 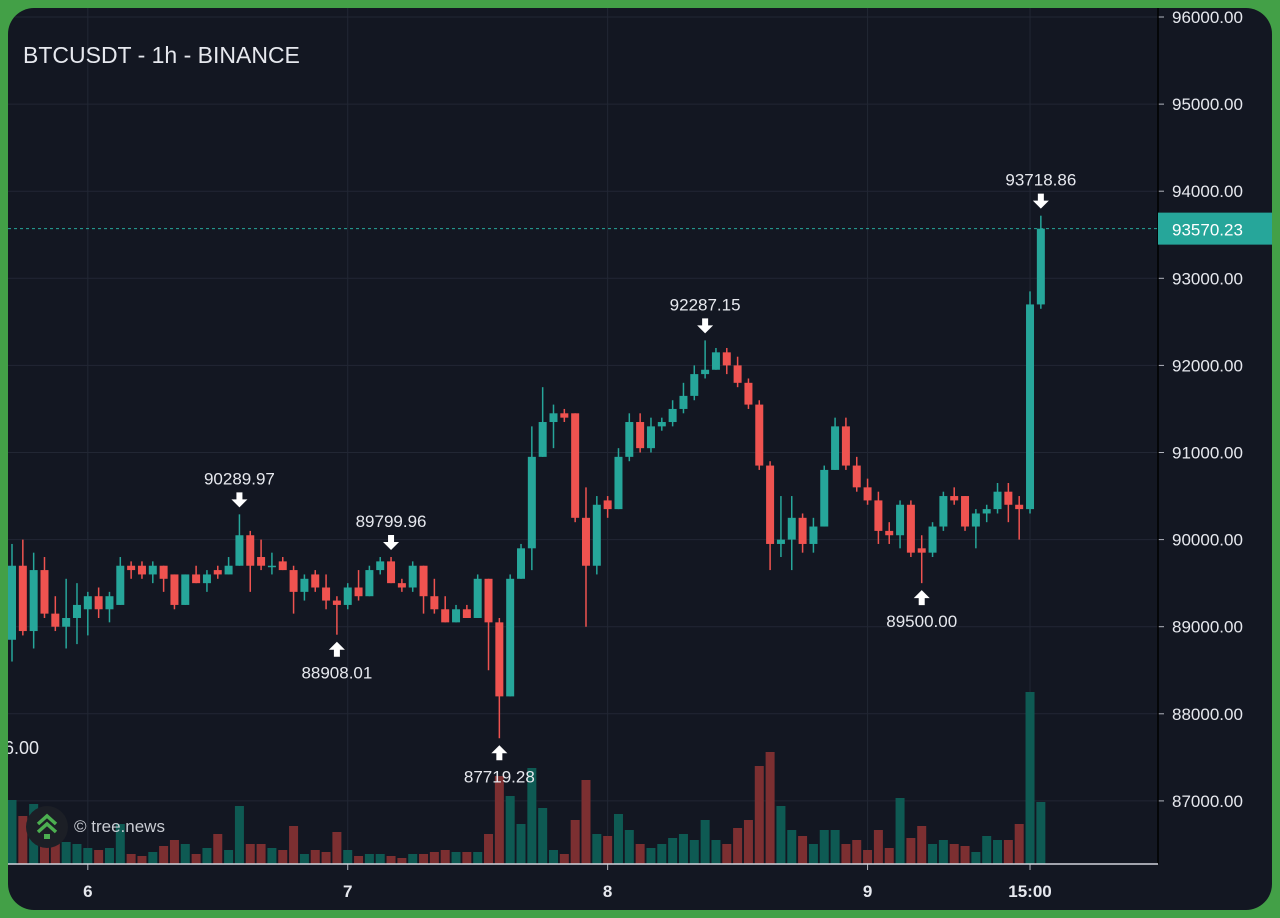 I want to click on watermark-text: © tree.news, so click(x=119, y=826).